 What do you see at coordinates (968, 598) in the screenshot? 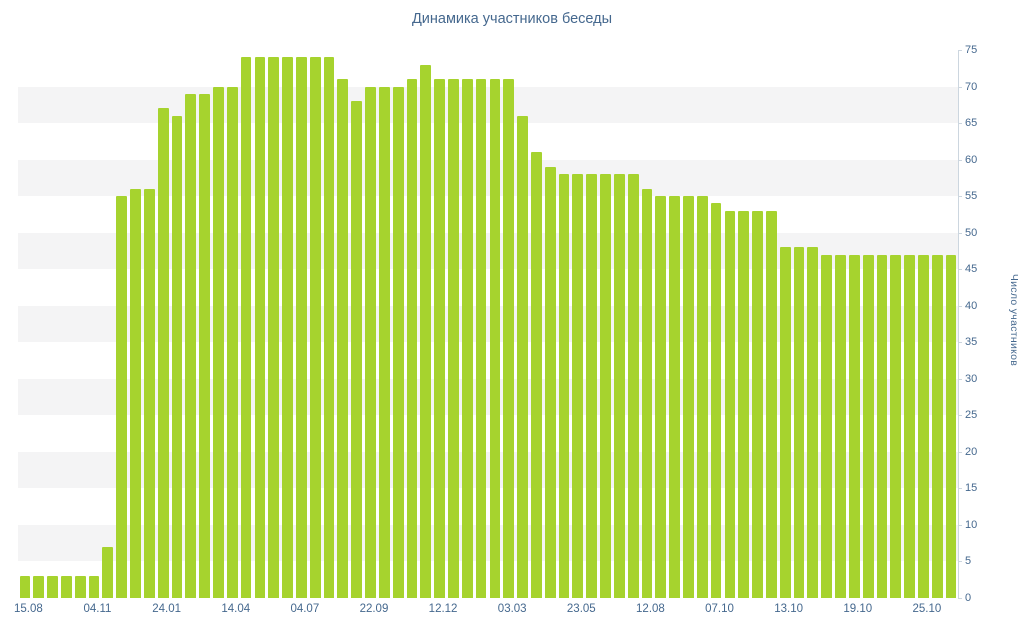
I see `y-tick-label: 0` at bounding box center [968, 598].